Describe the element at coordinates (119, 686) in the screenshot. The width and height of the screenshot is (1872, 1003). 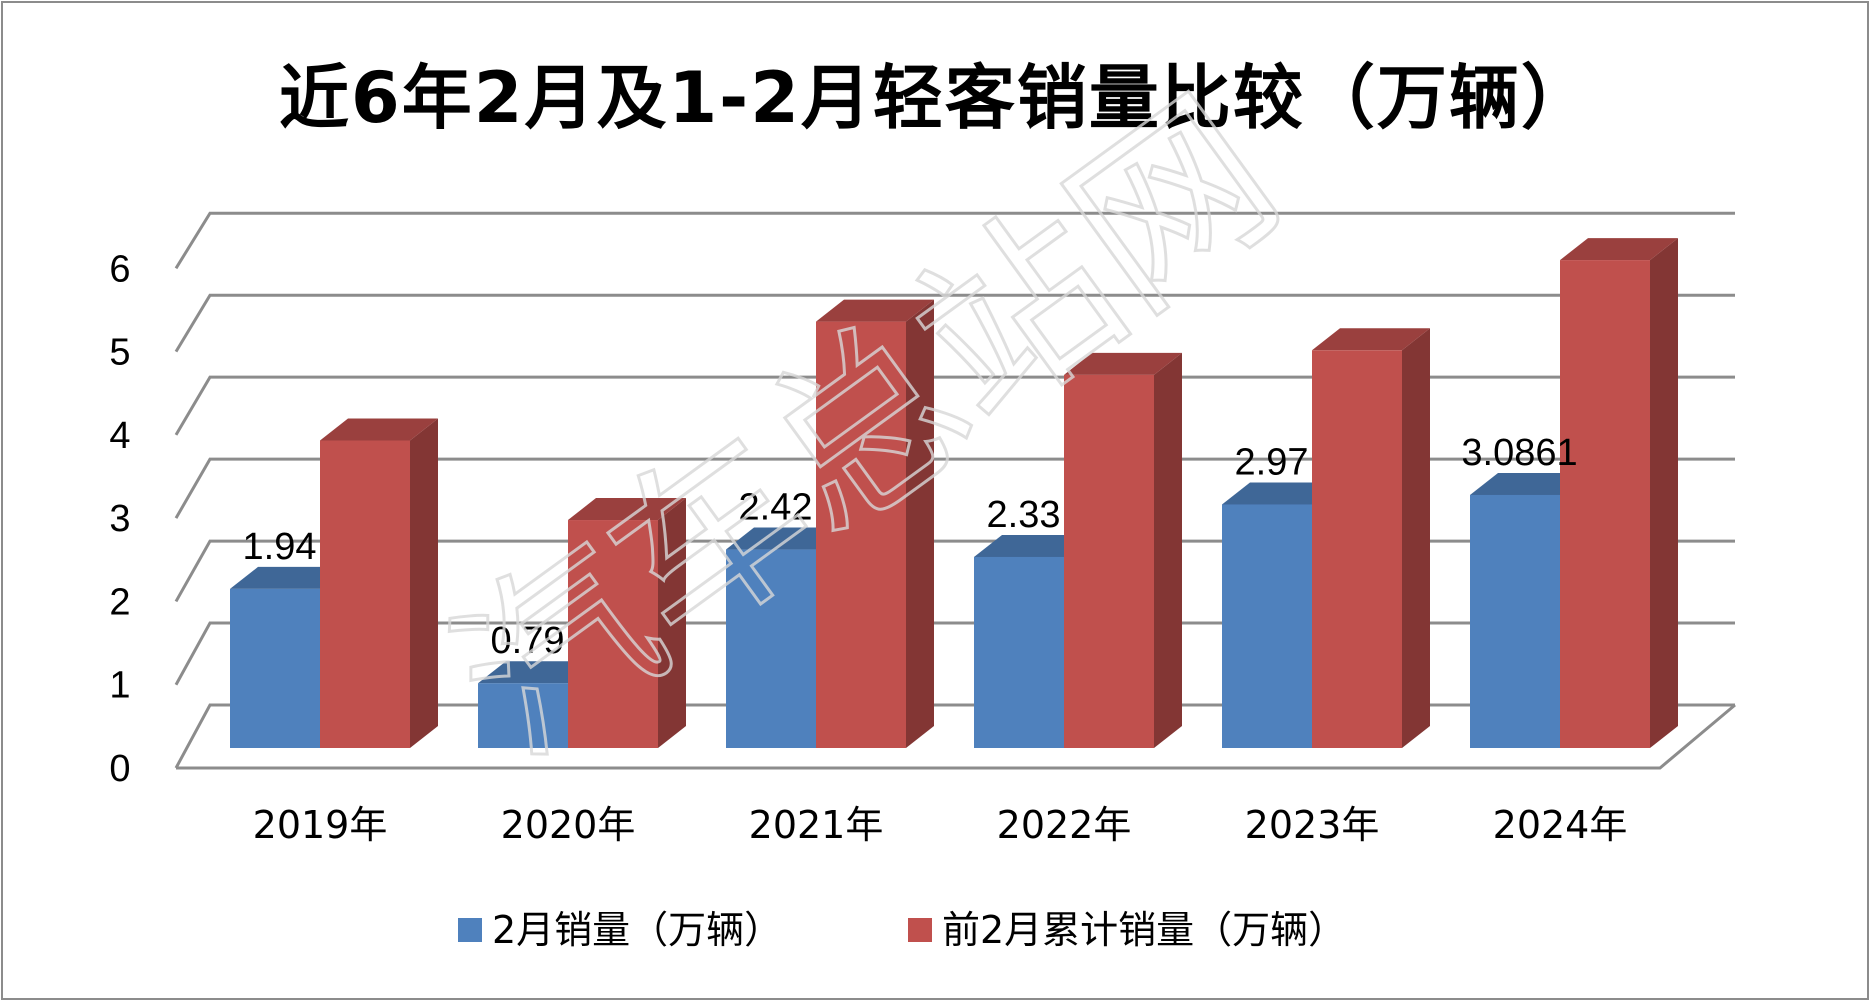
I see `y-tick-label: 1` at that location.